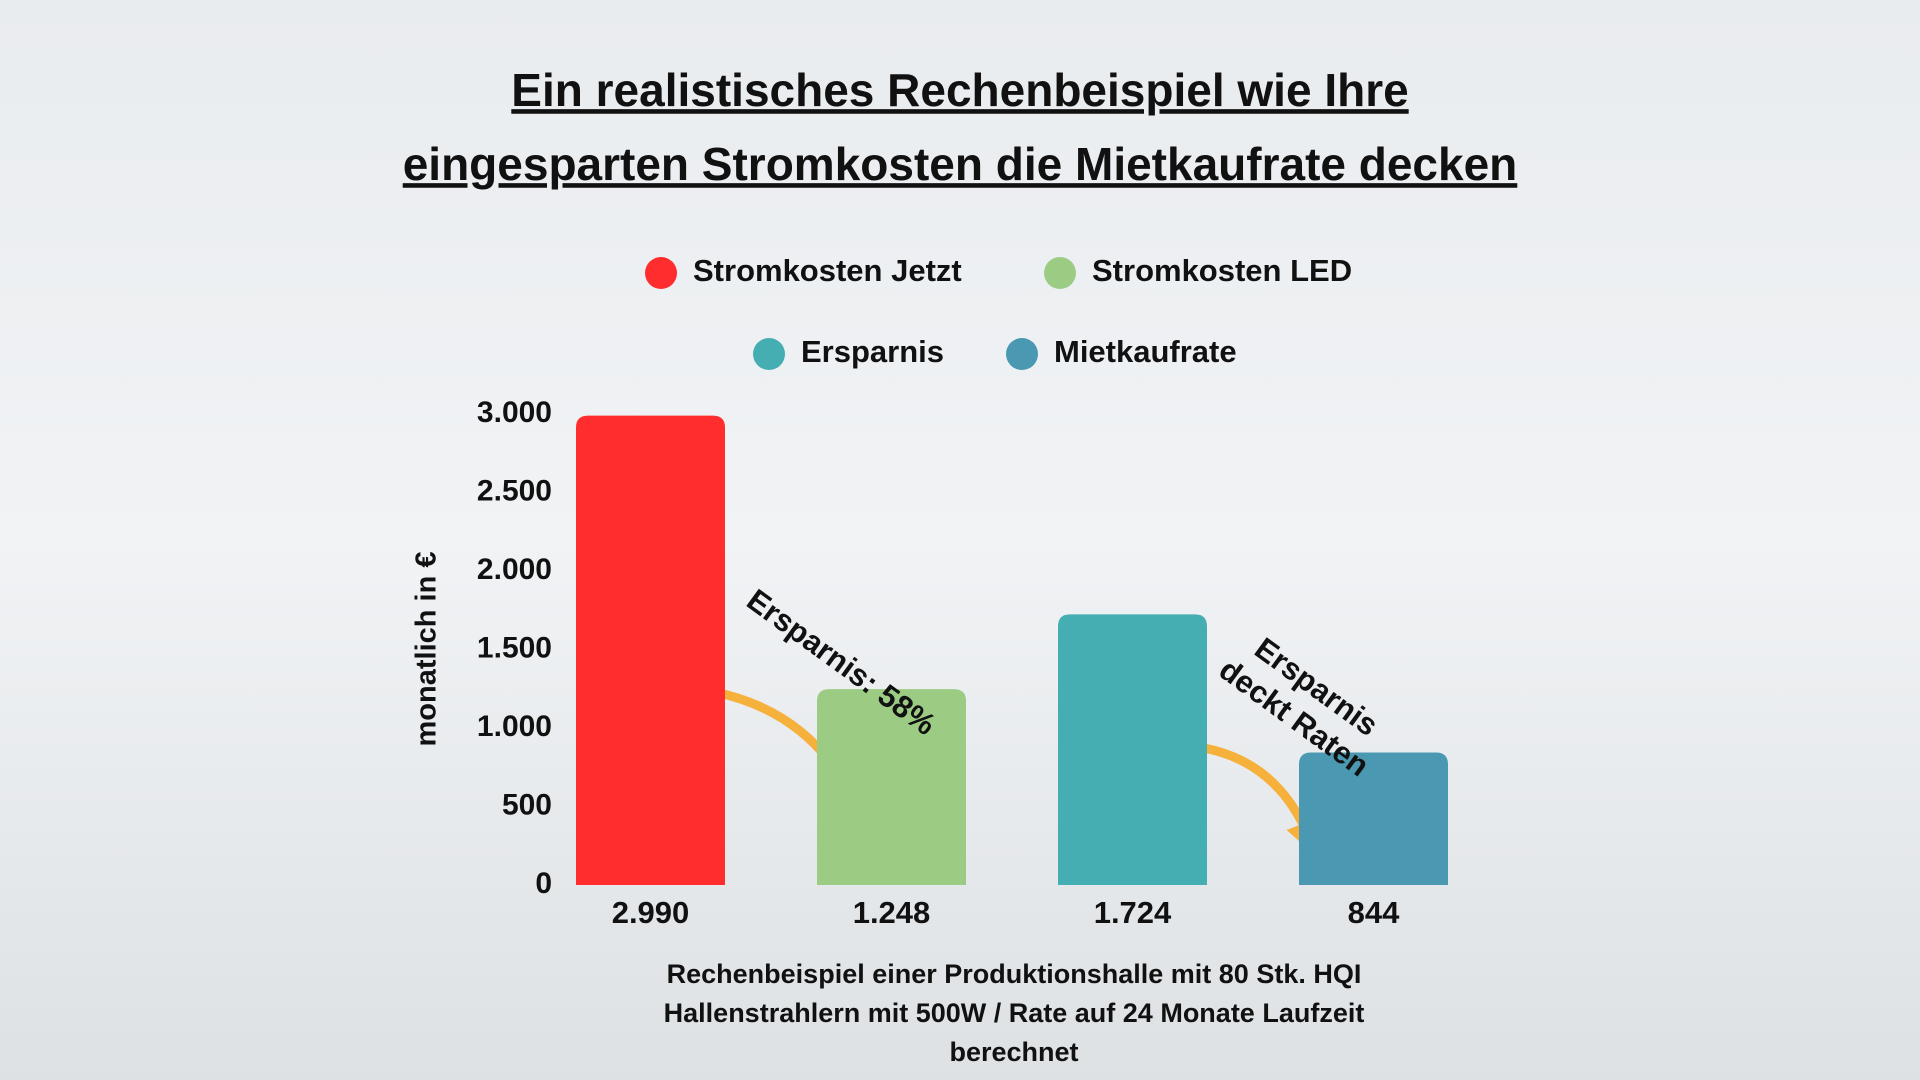  What do you see at coordinates (514, 726) in the screenshot?
I see `y-tick-label: 1.000` at bounding box center [514, 726].